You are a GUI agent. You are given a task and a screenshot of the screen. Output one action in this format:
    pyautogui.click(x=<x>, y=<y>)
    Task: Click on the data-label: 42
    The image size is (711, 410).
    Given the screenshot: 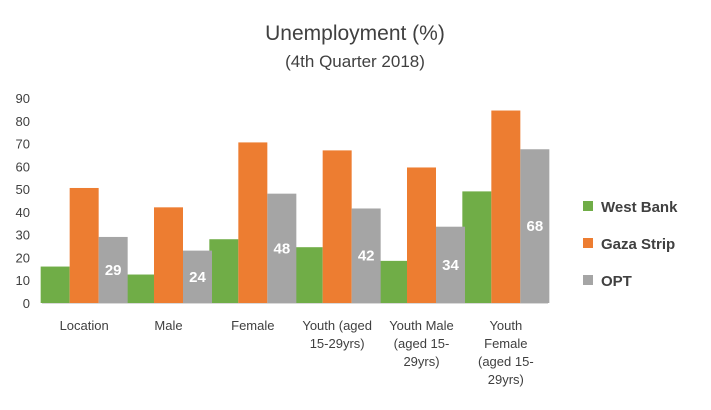 What is the action you would take?
    pyautogui.click(x=366, y=256)
    